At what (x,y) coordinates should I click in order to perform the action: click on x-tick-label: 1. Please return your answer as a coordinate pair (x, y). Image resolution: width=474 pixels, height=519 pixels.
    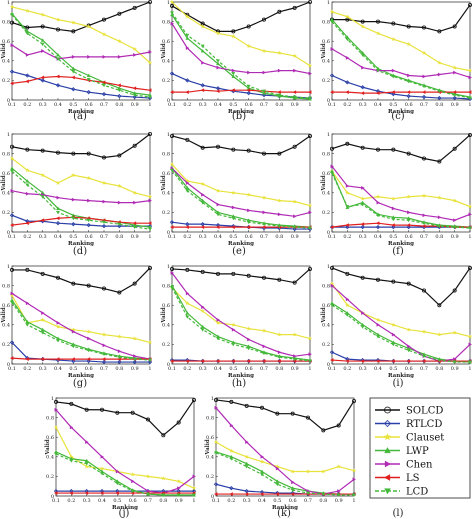
    Looking at the image, I should click on (469, 105).